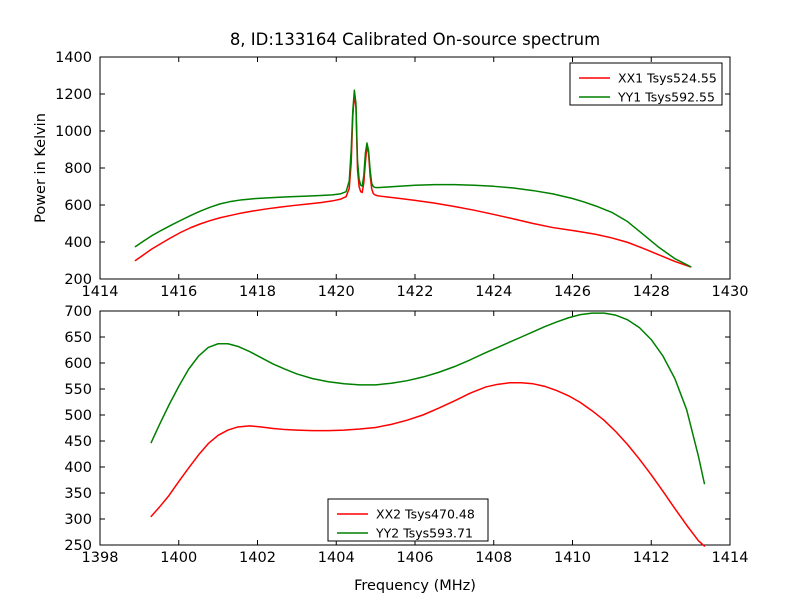 This screenshot has height=600, width=800. What do you see at coordinates (730, 292) in the screenshot?
I see `x-tick-label: 1430` at bounding box center [730, 292].